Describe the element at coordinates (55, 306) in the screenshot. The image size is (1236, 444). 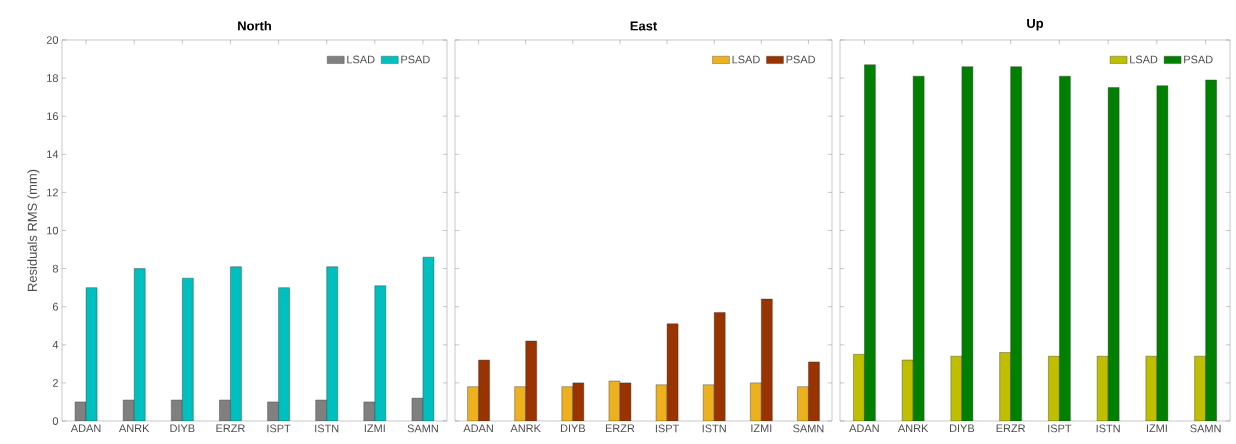
I see `y-tick-label: 6` at that location.